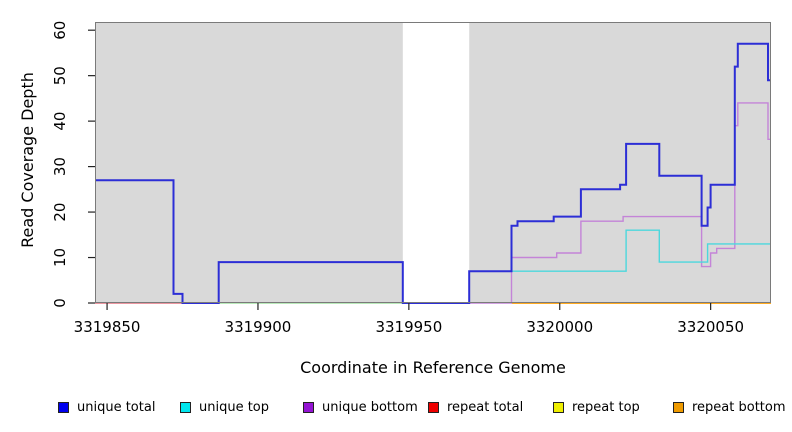 Image resolution: width=792 pixels, height=432 pixels. What do you see at coordinates (433, 367) in the screenshot?
I see `x-axis-title: Coordinate in Reference Genome` at bounding box center [433, 367].